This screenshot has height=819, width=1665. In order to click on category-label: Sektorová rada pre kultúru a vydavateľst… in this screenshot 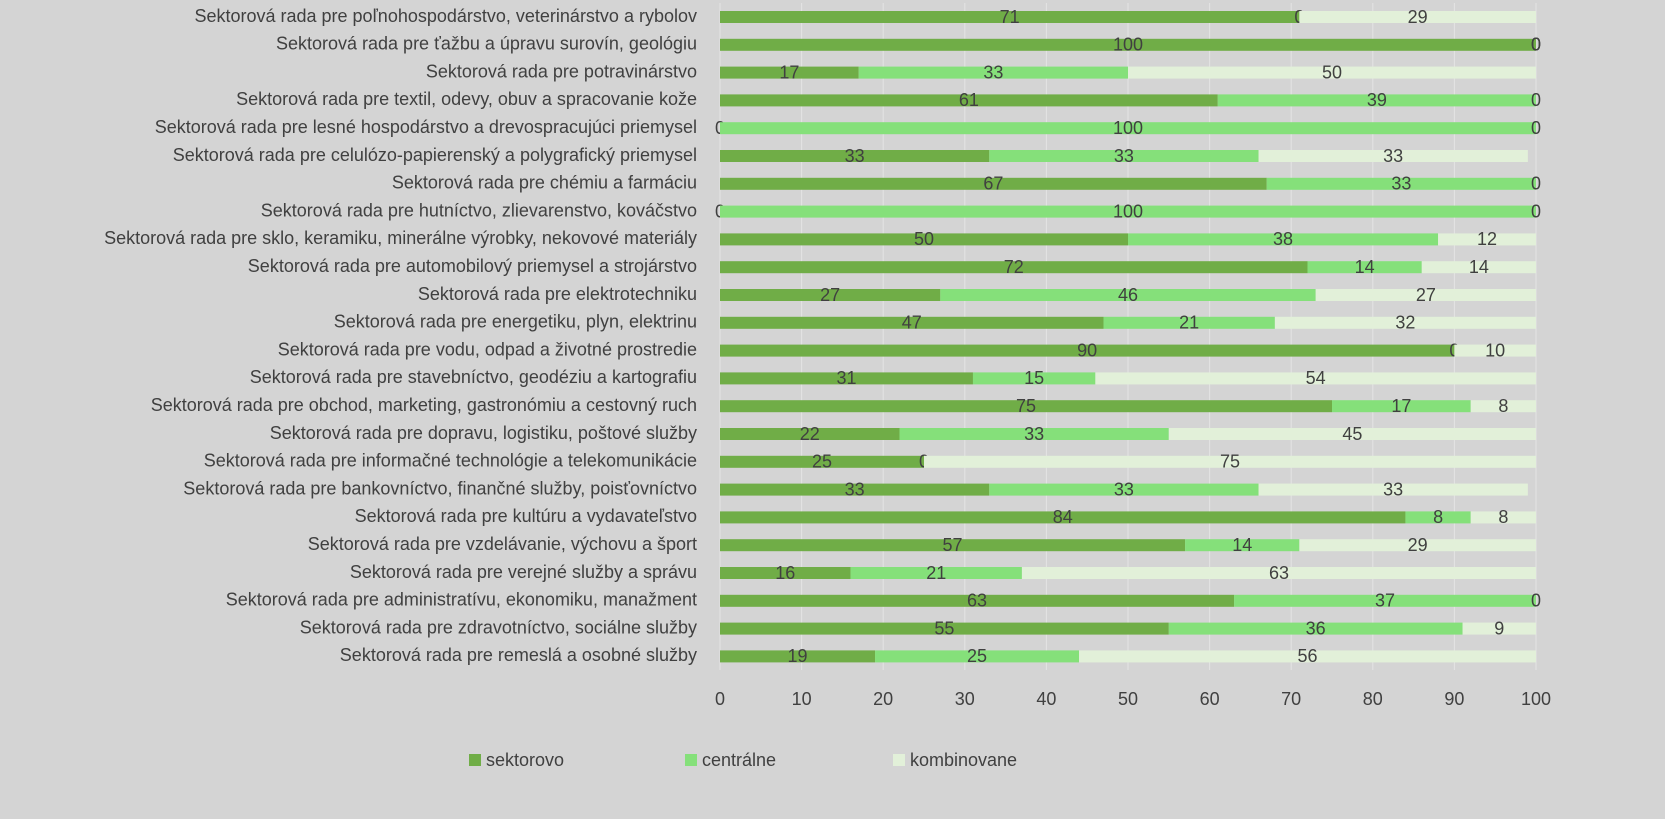, I will do `click(526, 516)`.